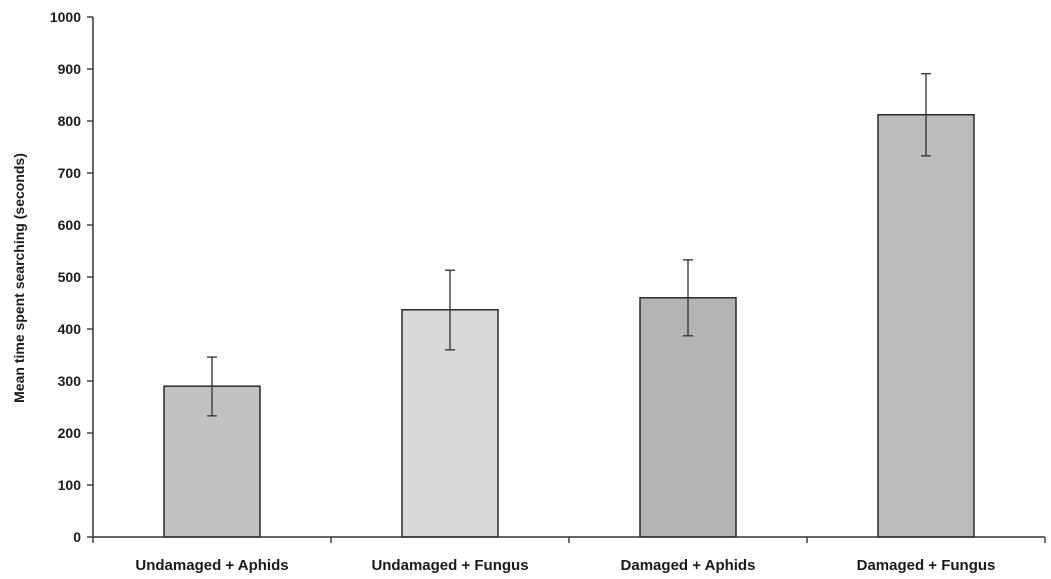 This screenshot has height=579, width=1051. I want to click on y-tick-label: 700, so click(70, 173).